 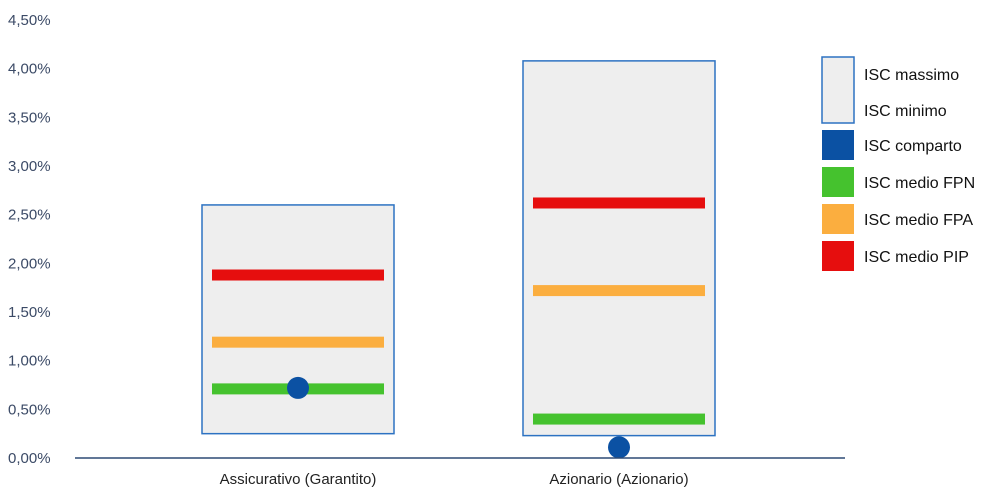 What do you see at coordinates (918, 220) in the screenshot?
I see `legend-label-isc-medio-fpa: ISC medio FPA` at bounding box center [918, 220].